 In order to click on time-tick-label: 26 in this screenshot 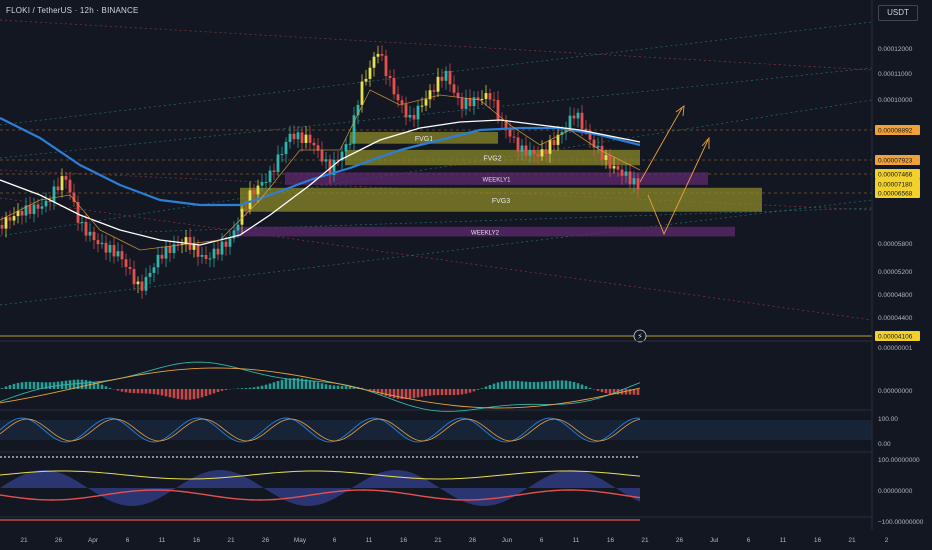, I will do `click(266, 540)`.